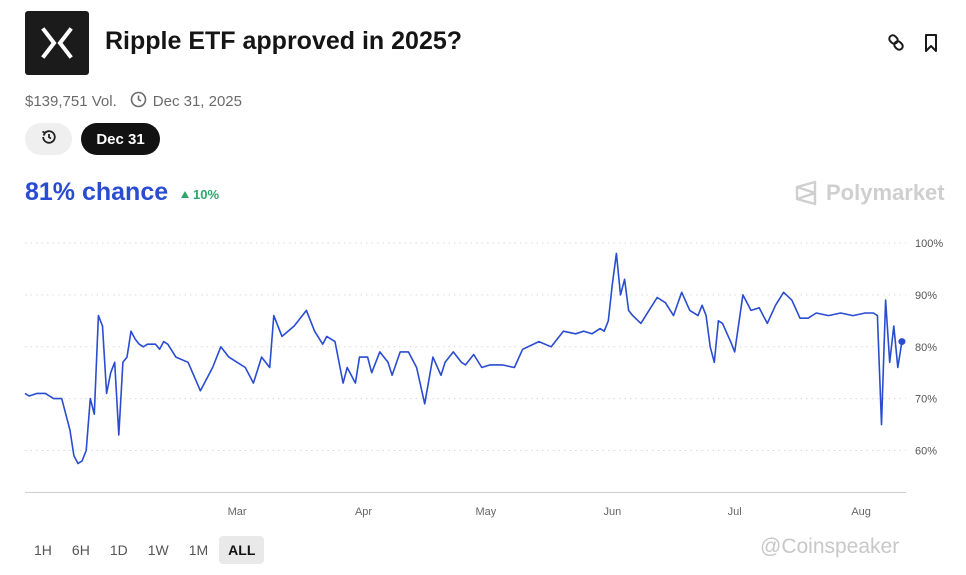 Image resolution: width=966 pixels, height=575 pixels. What do you see at coordinates (43, 550) in the screenshot?
I see `timeframe-1h-button: 1H` at bounding box center [43, 550].